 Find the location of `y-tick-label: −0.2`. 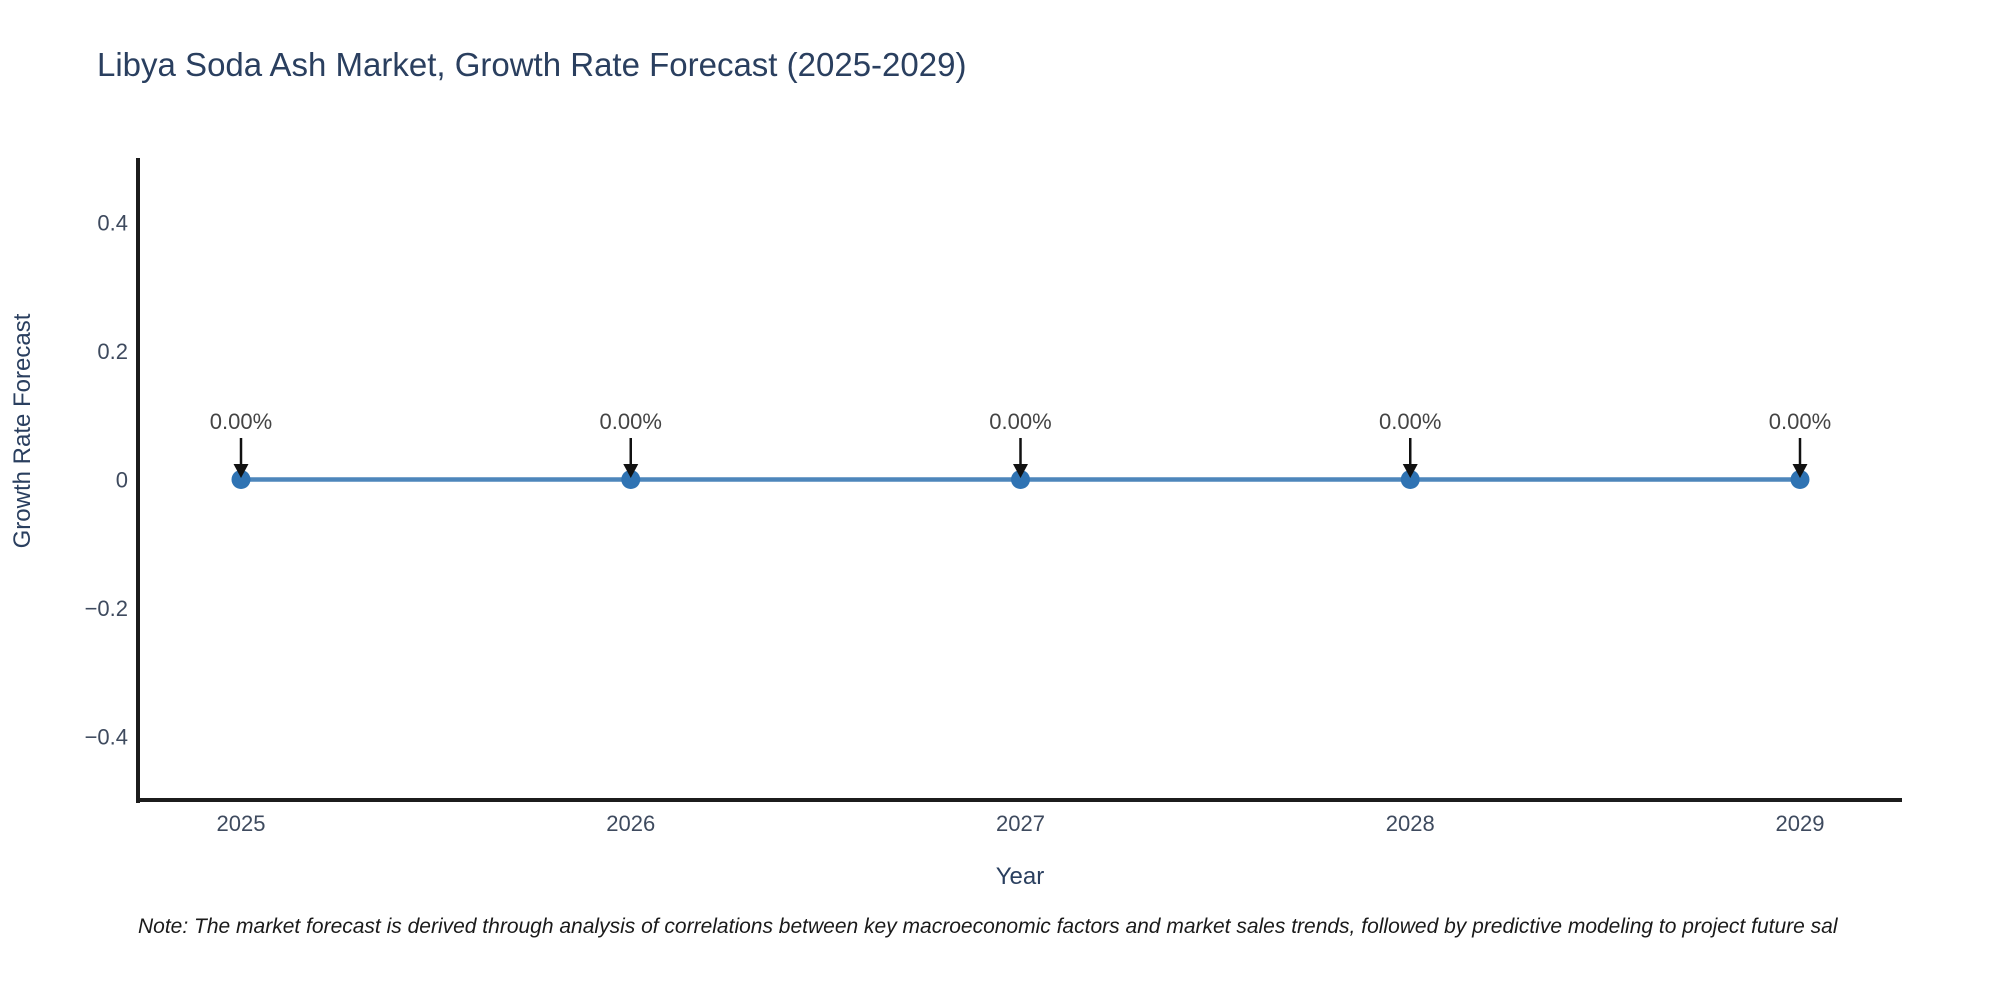

y-tick-label: −0.2 is located at coordinates (106, 608).